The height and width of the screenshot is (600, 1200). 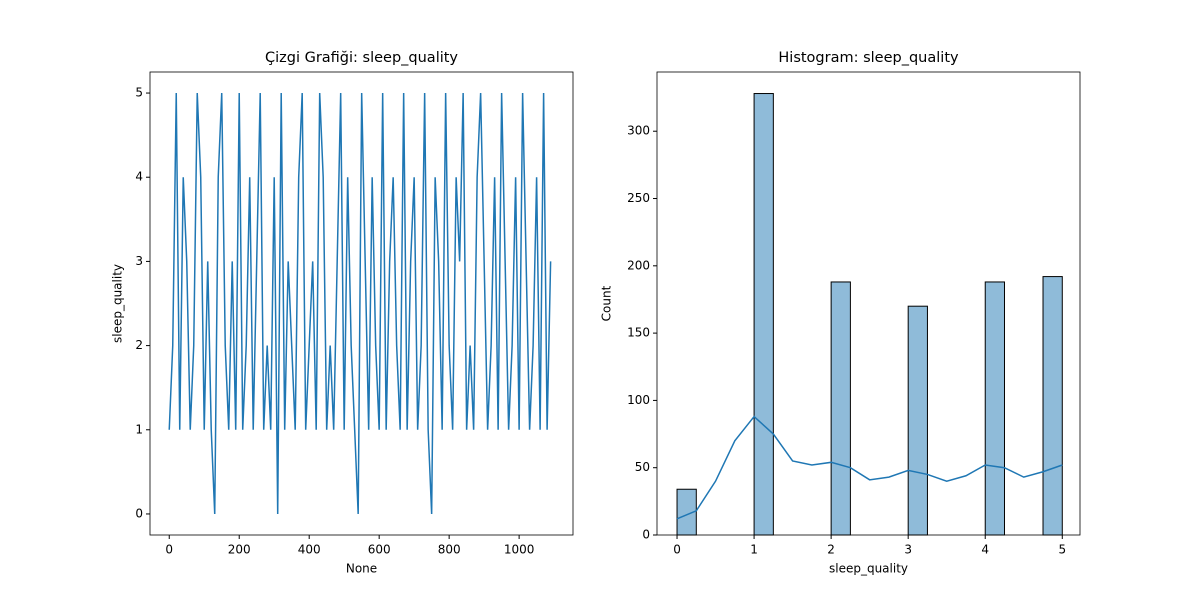 What do you see at coordinates (519, 550) in the screenshot?
I see `x-tick-label: 1000` at bounding box center [519, 550].